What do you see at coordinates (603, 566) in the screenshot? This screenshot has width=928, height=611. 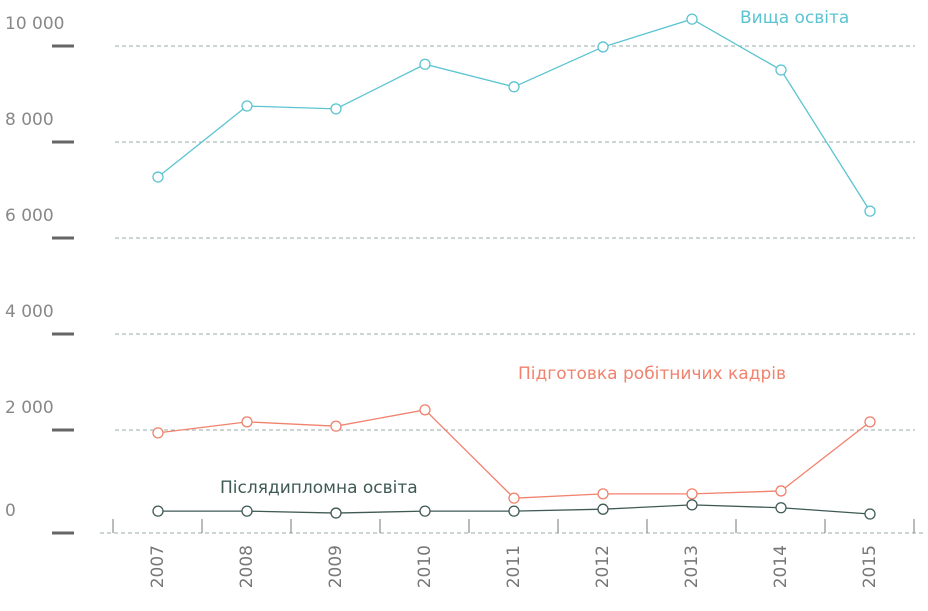 I see `x-tick-label: 2012` at bounding box center [603, 566].